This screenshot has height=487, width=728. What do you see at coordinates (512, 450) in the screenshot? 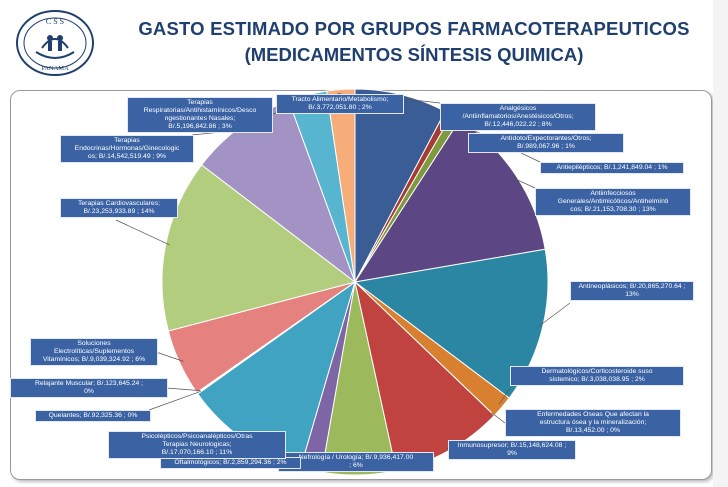
I see `data-label: Inmunosupresor; B/.15,148,624.08 ; 9%` at bounding box center [512, 450].